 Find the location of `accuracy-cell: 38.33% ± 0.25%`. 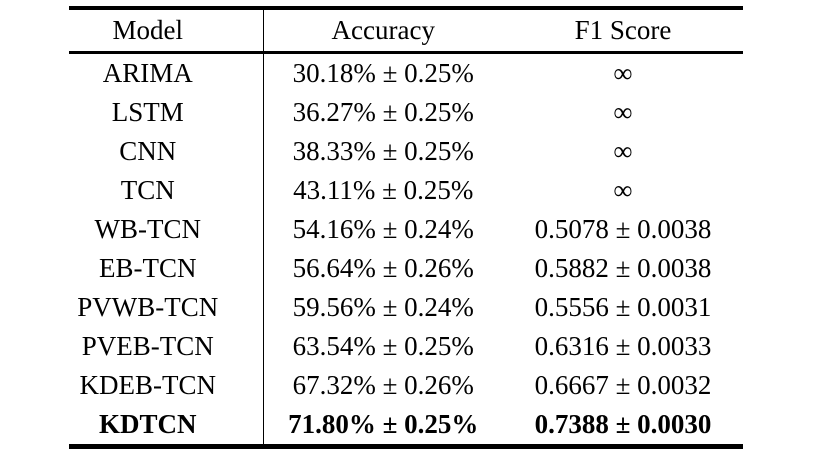

accuracy-cell: 38.33% ± 0.25% is located at coordinates (383, 151).